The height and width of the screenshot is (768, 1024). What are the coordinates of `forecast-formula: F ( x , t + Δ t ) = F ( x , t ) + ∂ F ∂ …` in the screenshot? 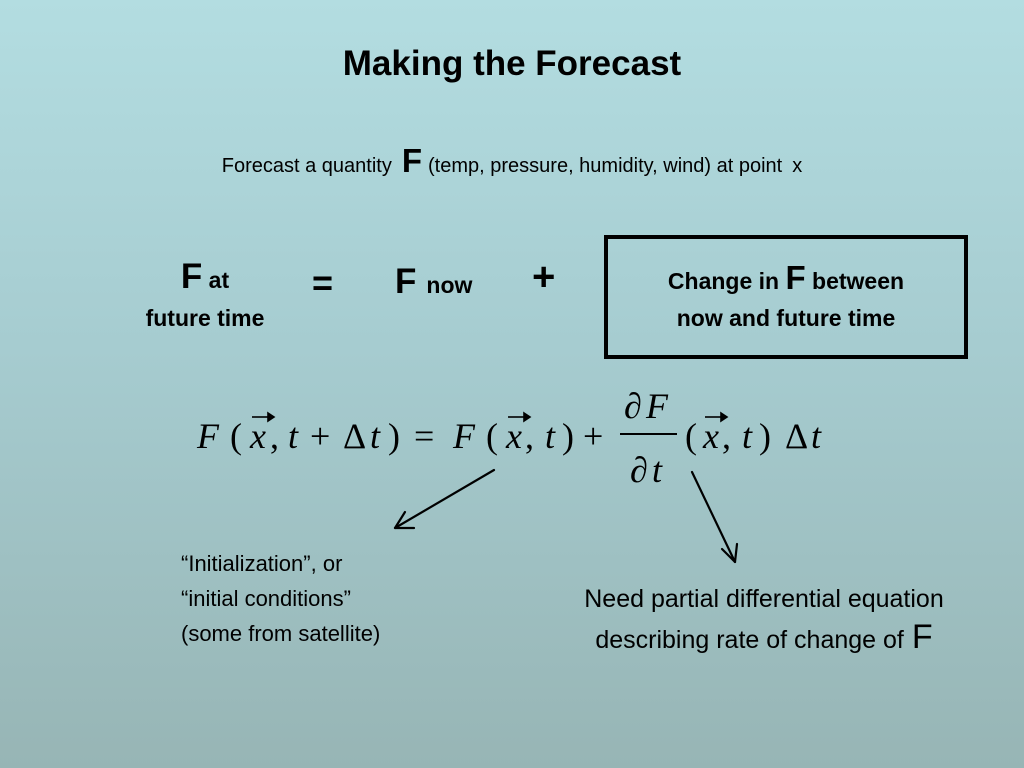 It's located at (509, 438).